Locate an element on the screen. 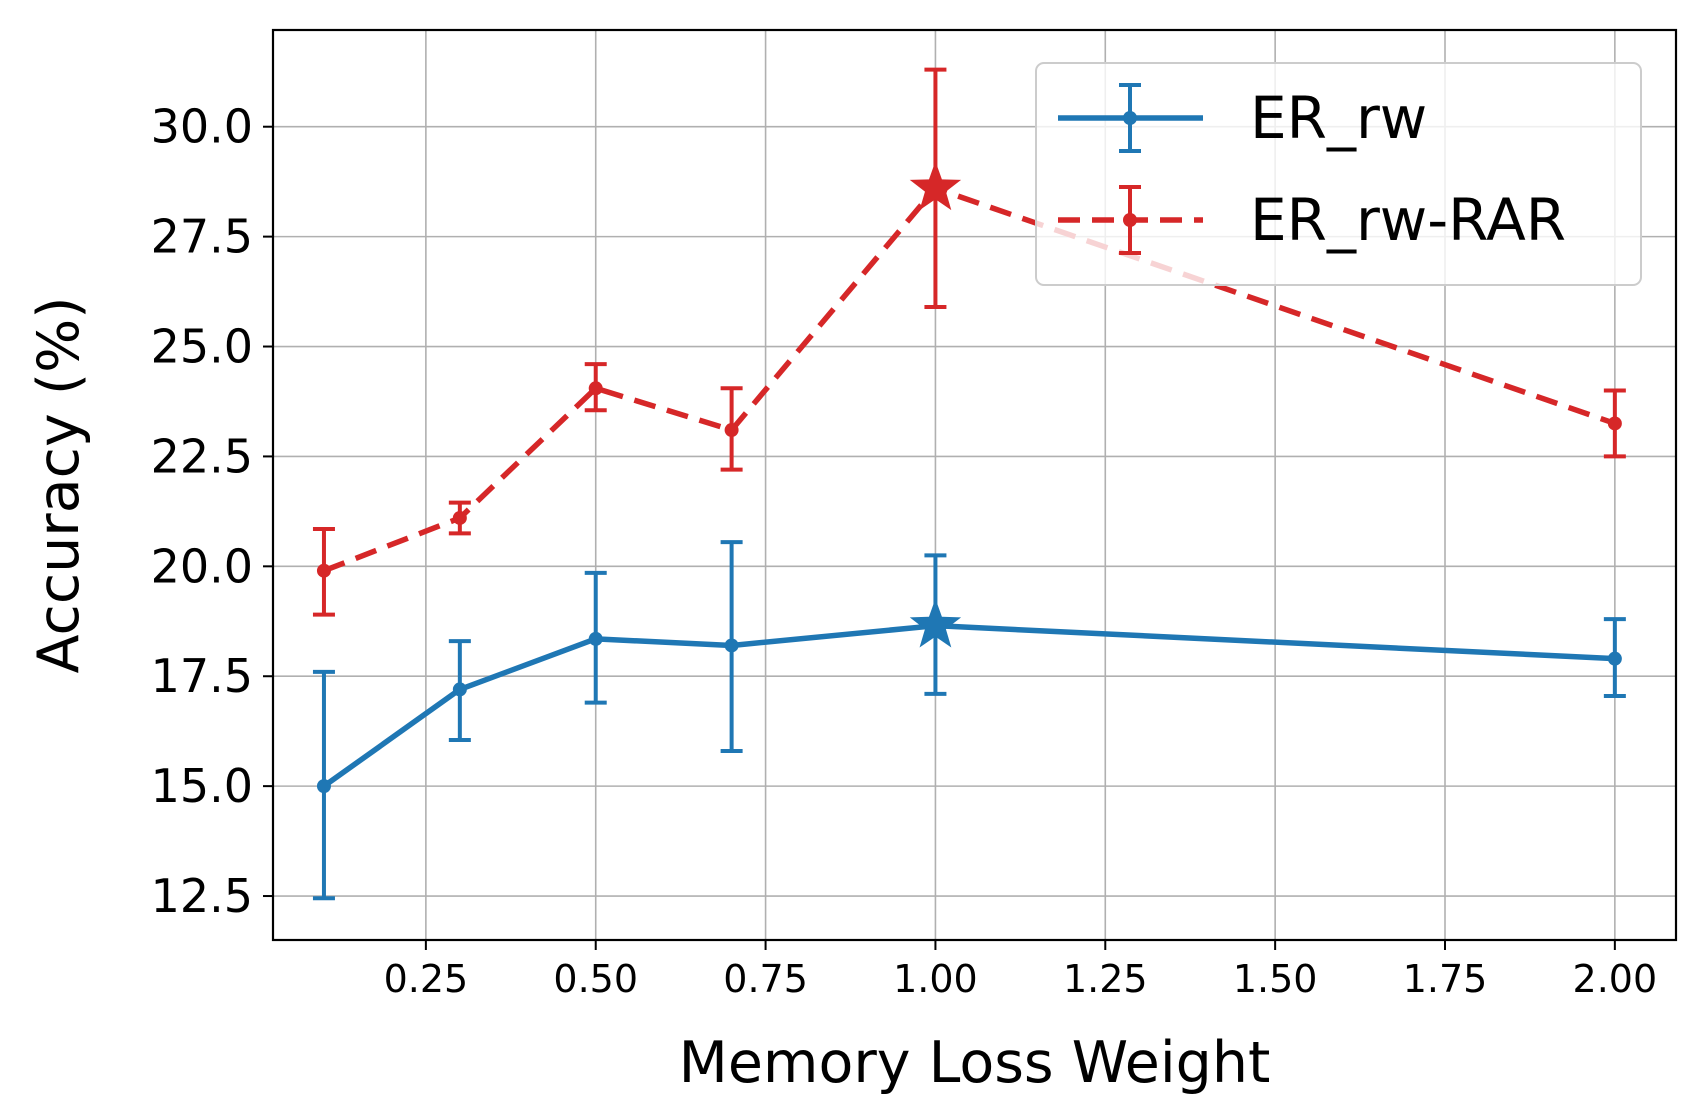 This screenshot has height=1119, width=1696. x-tick-label-5: 1.50 is located at coordinates (1275, 979).